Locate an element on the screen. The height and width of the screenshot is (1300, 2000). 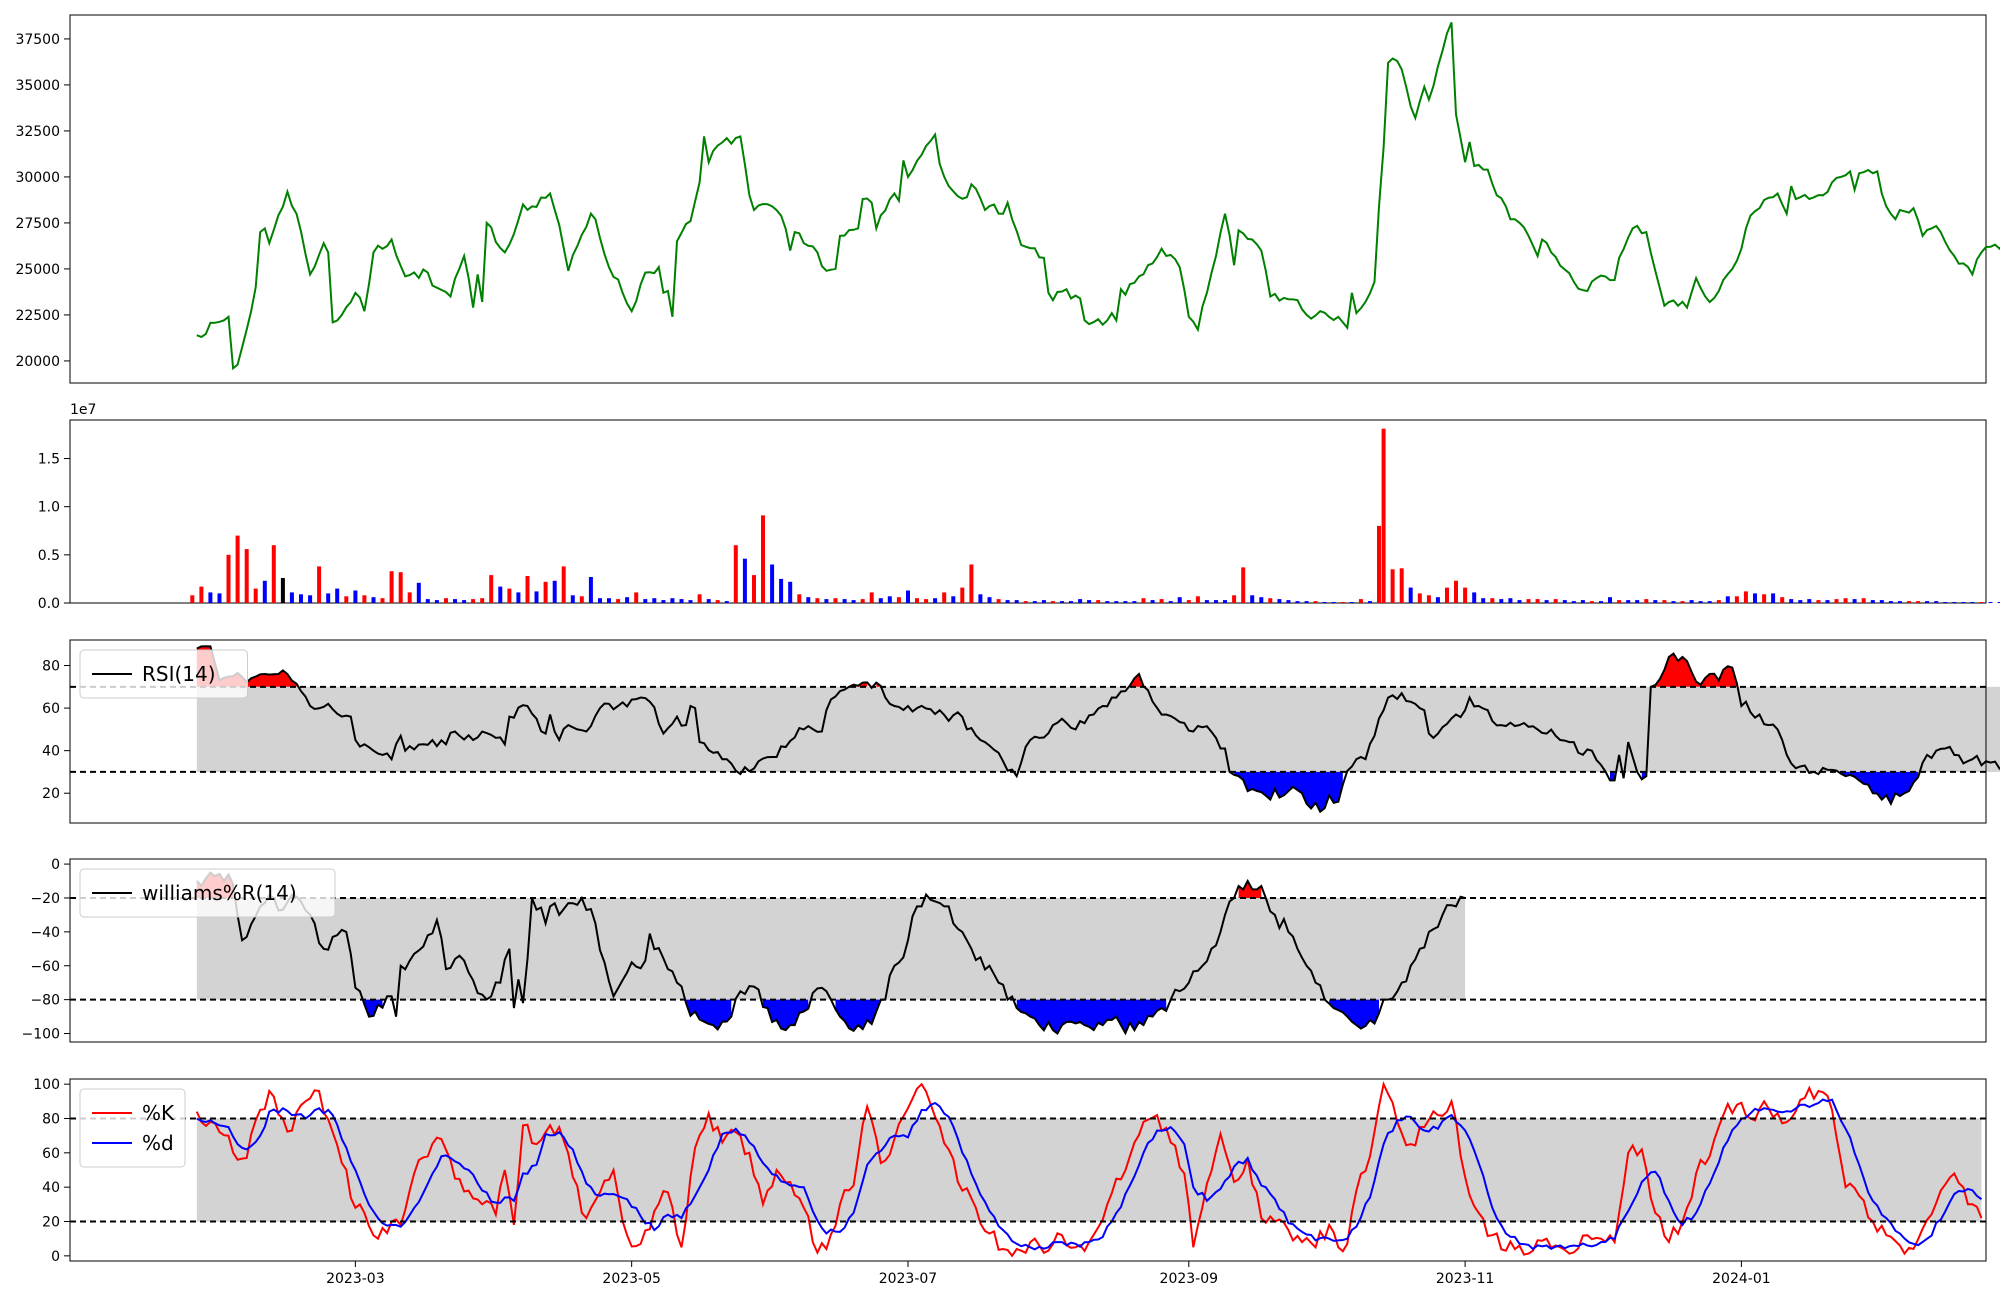
rsi-legend-label: RSI(14) is located at coordinates (179, 674).